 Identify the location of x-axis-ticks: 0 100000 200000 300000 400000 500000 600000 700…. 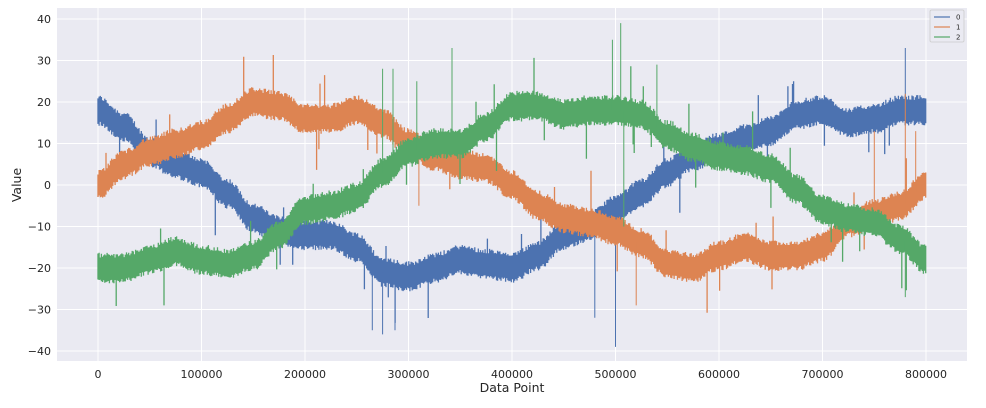
(521, 374).